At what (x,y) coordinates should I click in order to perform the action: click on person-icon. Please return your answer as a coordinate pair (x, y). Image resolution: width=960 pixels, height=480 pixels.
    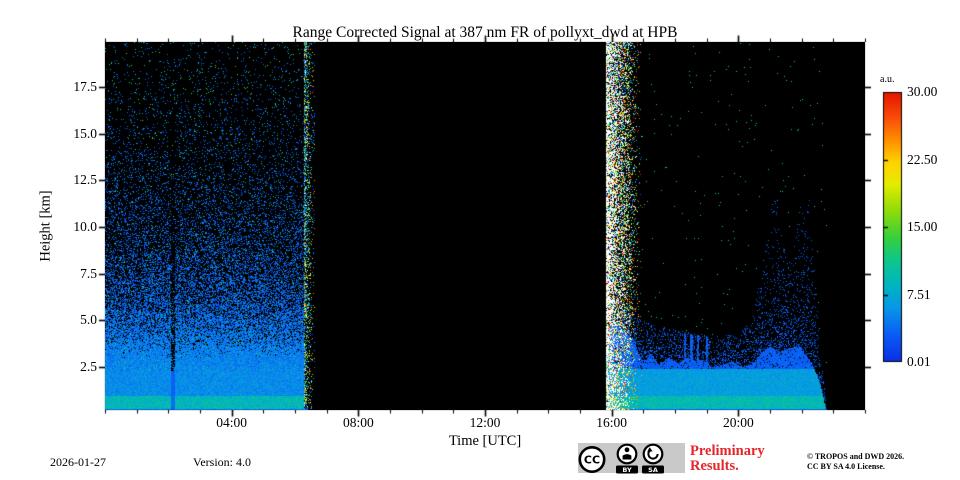
    Looking at the image, I should click on (627, 453).